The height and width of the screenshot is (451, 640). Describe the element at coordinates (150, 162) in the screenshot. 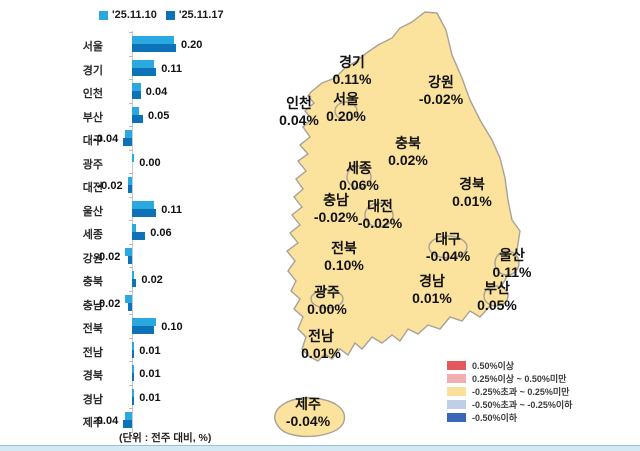

I see `value-label: 0.00` at that location.